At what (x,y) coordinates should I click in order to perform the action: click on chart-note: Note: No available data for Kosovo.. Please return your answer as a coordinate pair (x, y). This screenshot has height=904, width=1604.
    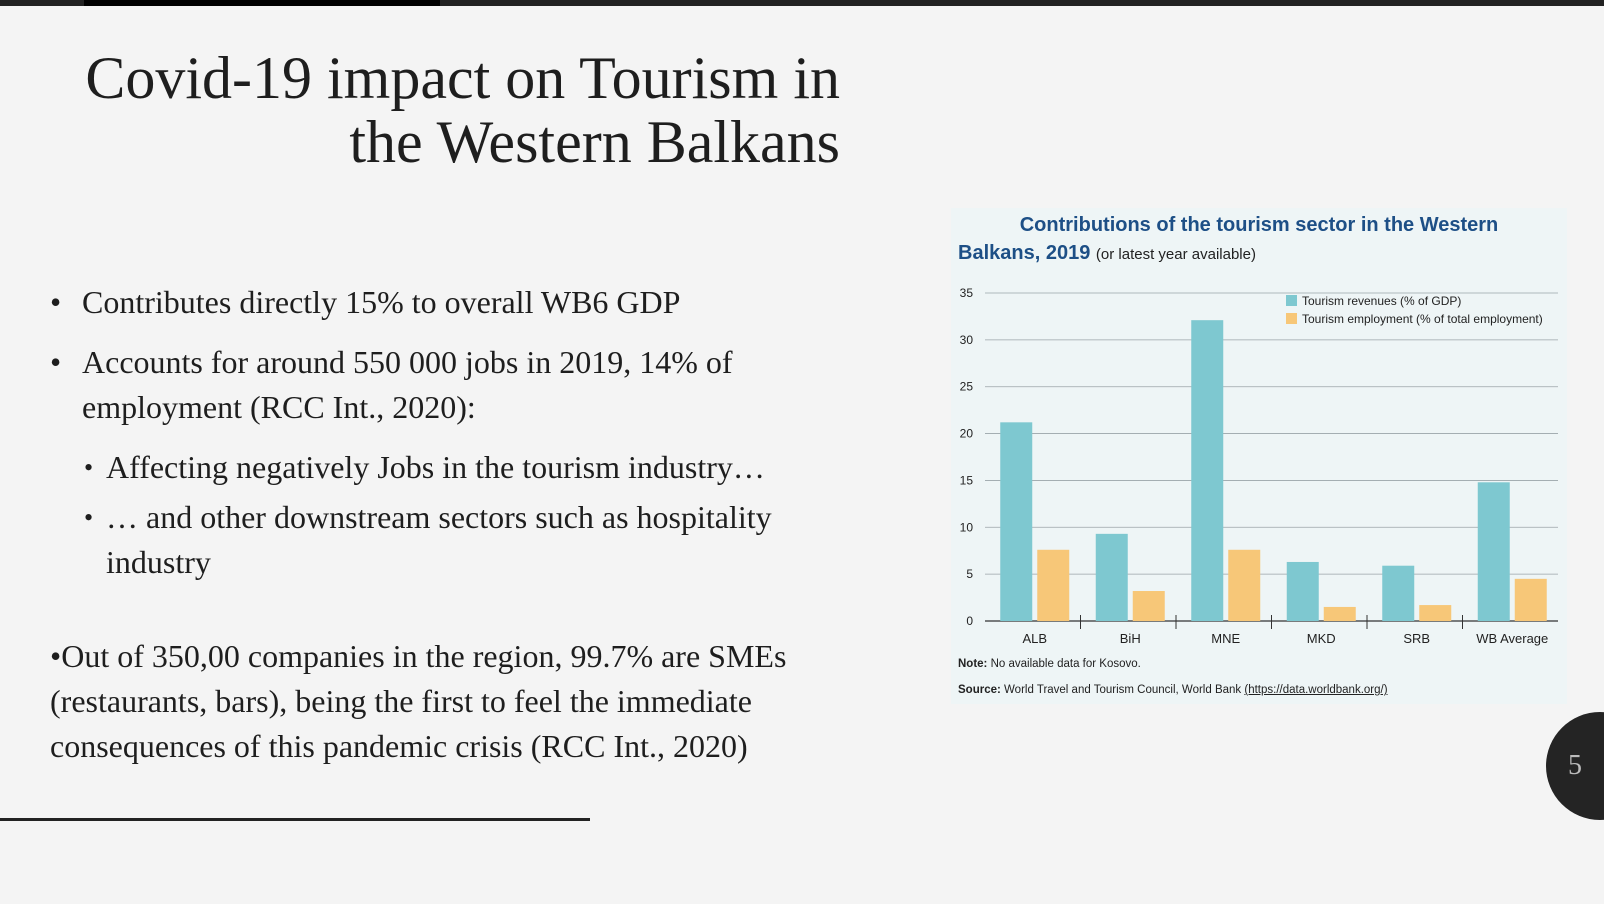
    Looking at the image, I should click on (1049, 664).